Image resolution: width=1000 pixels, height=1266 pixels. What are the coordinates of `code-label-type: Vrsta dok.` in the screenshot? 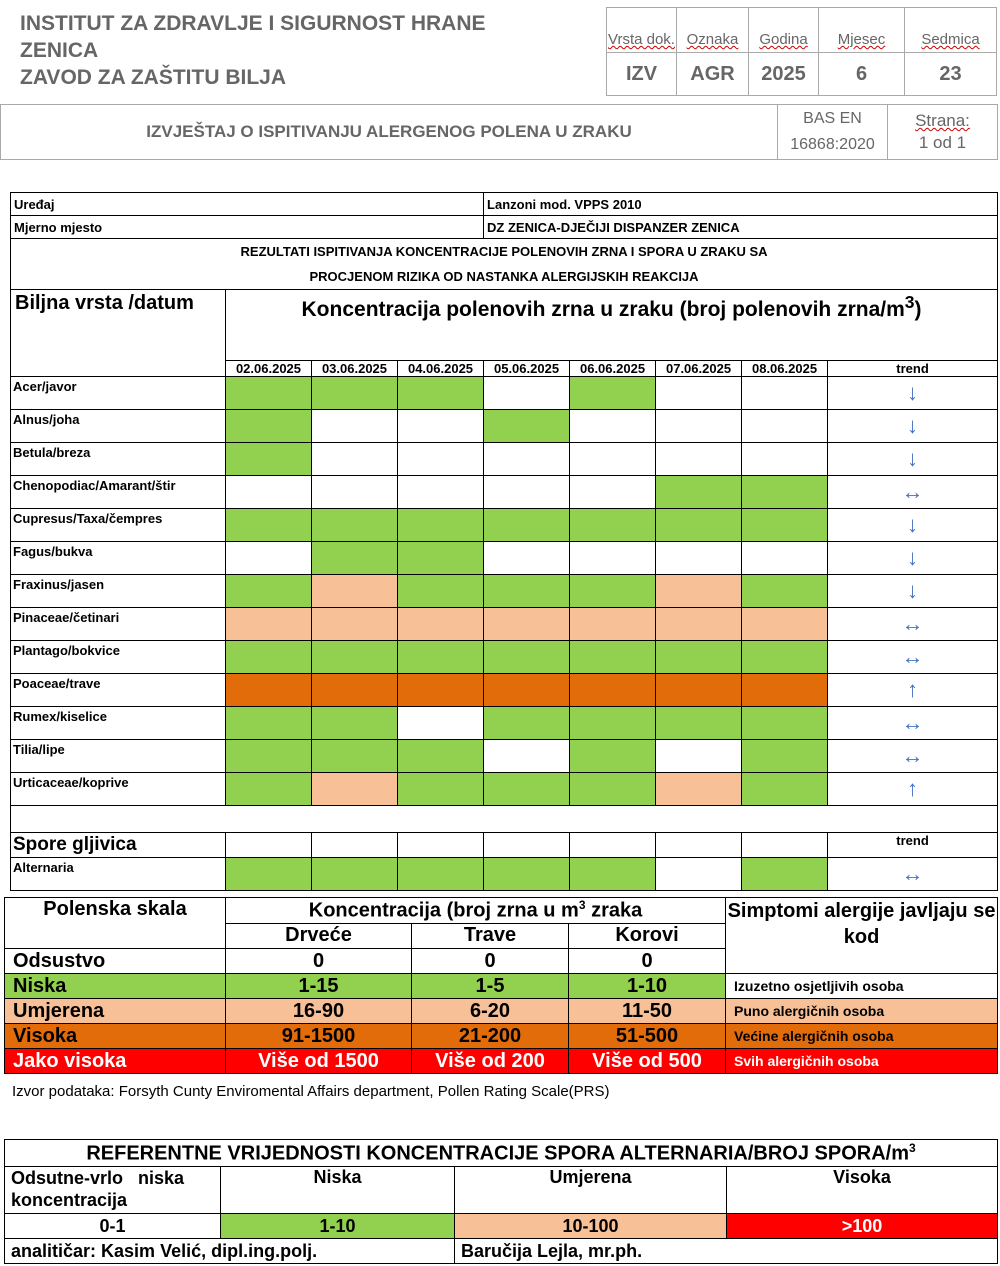 It's located at (641, 30).